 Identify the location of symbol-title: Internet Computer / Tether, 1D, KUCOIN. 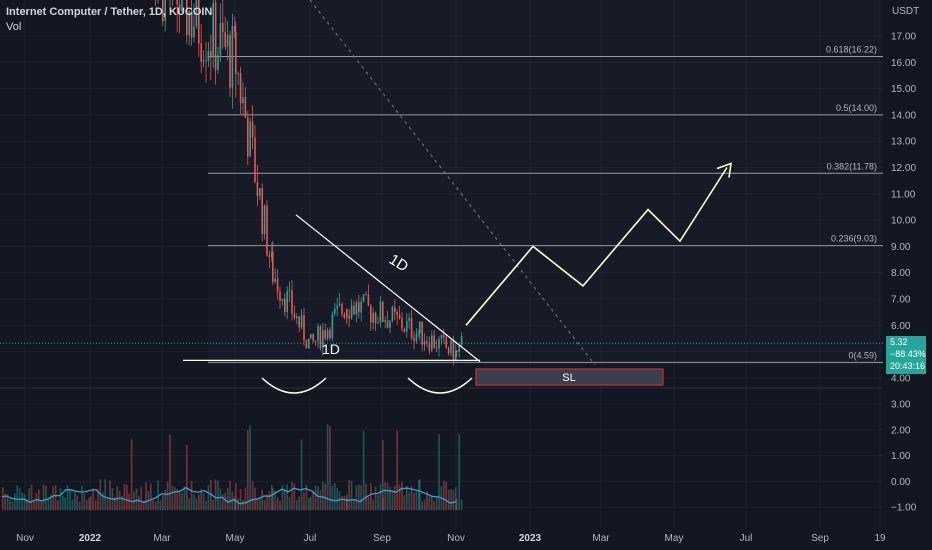
(109, 12).